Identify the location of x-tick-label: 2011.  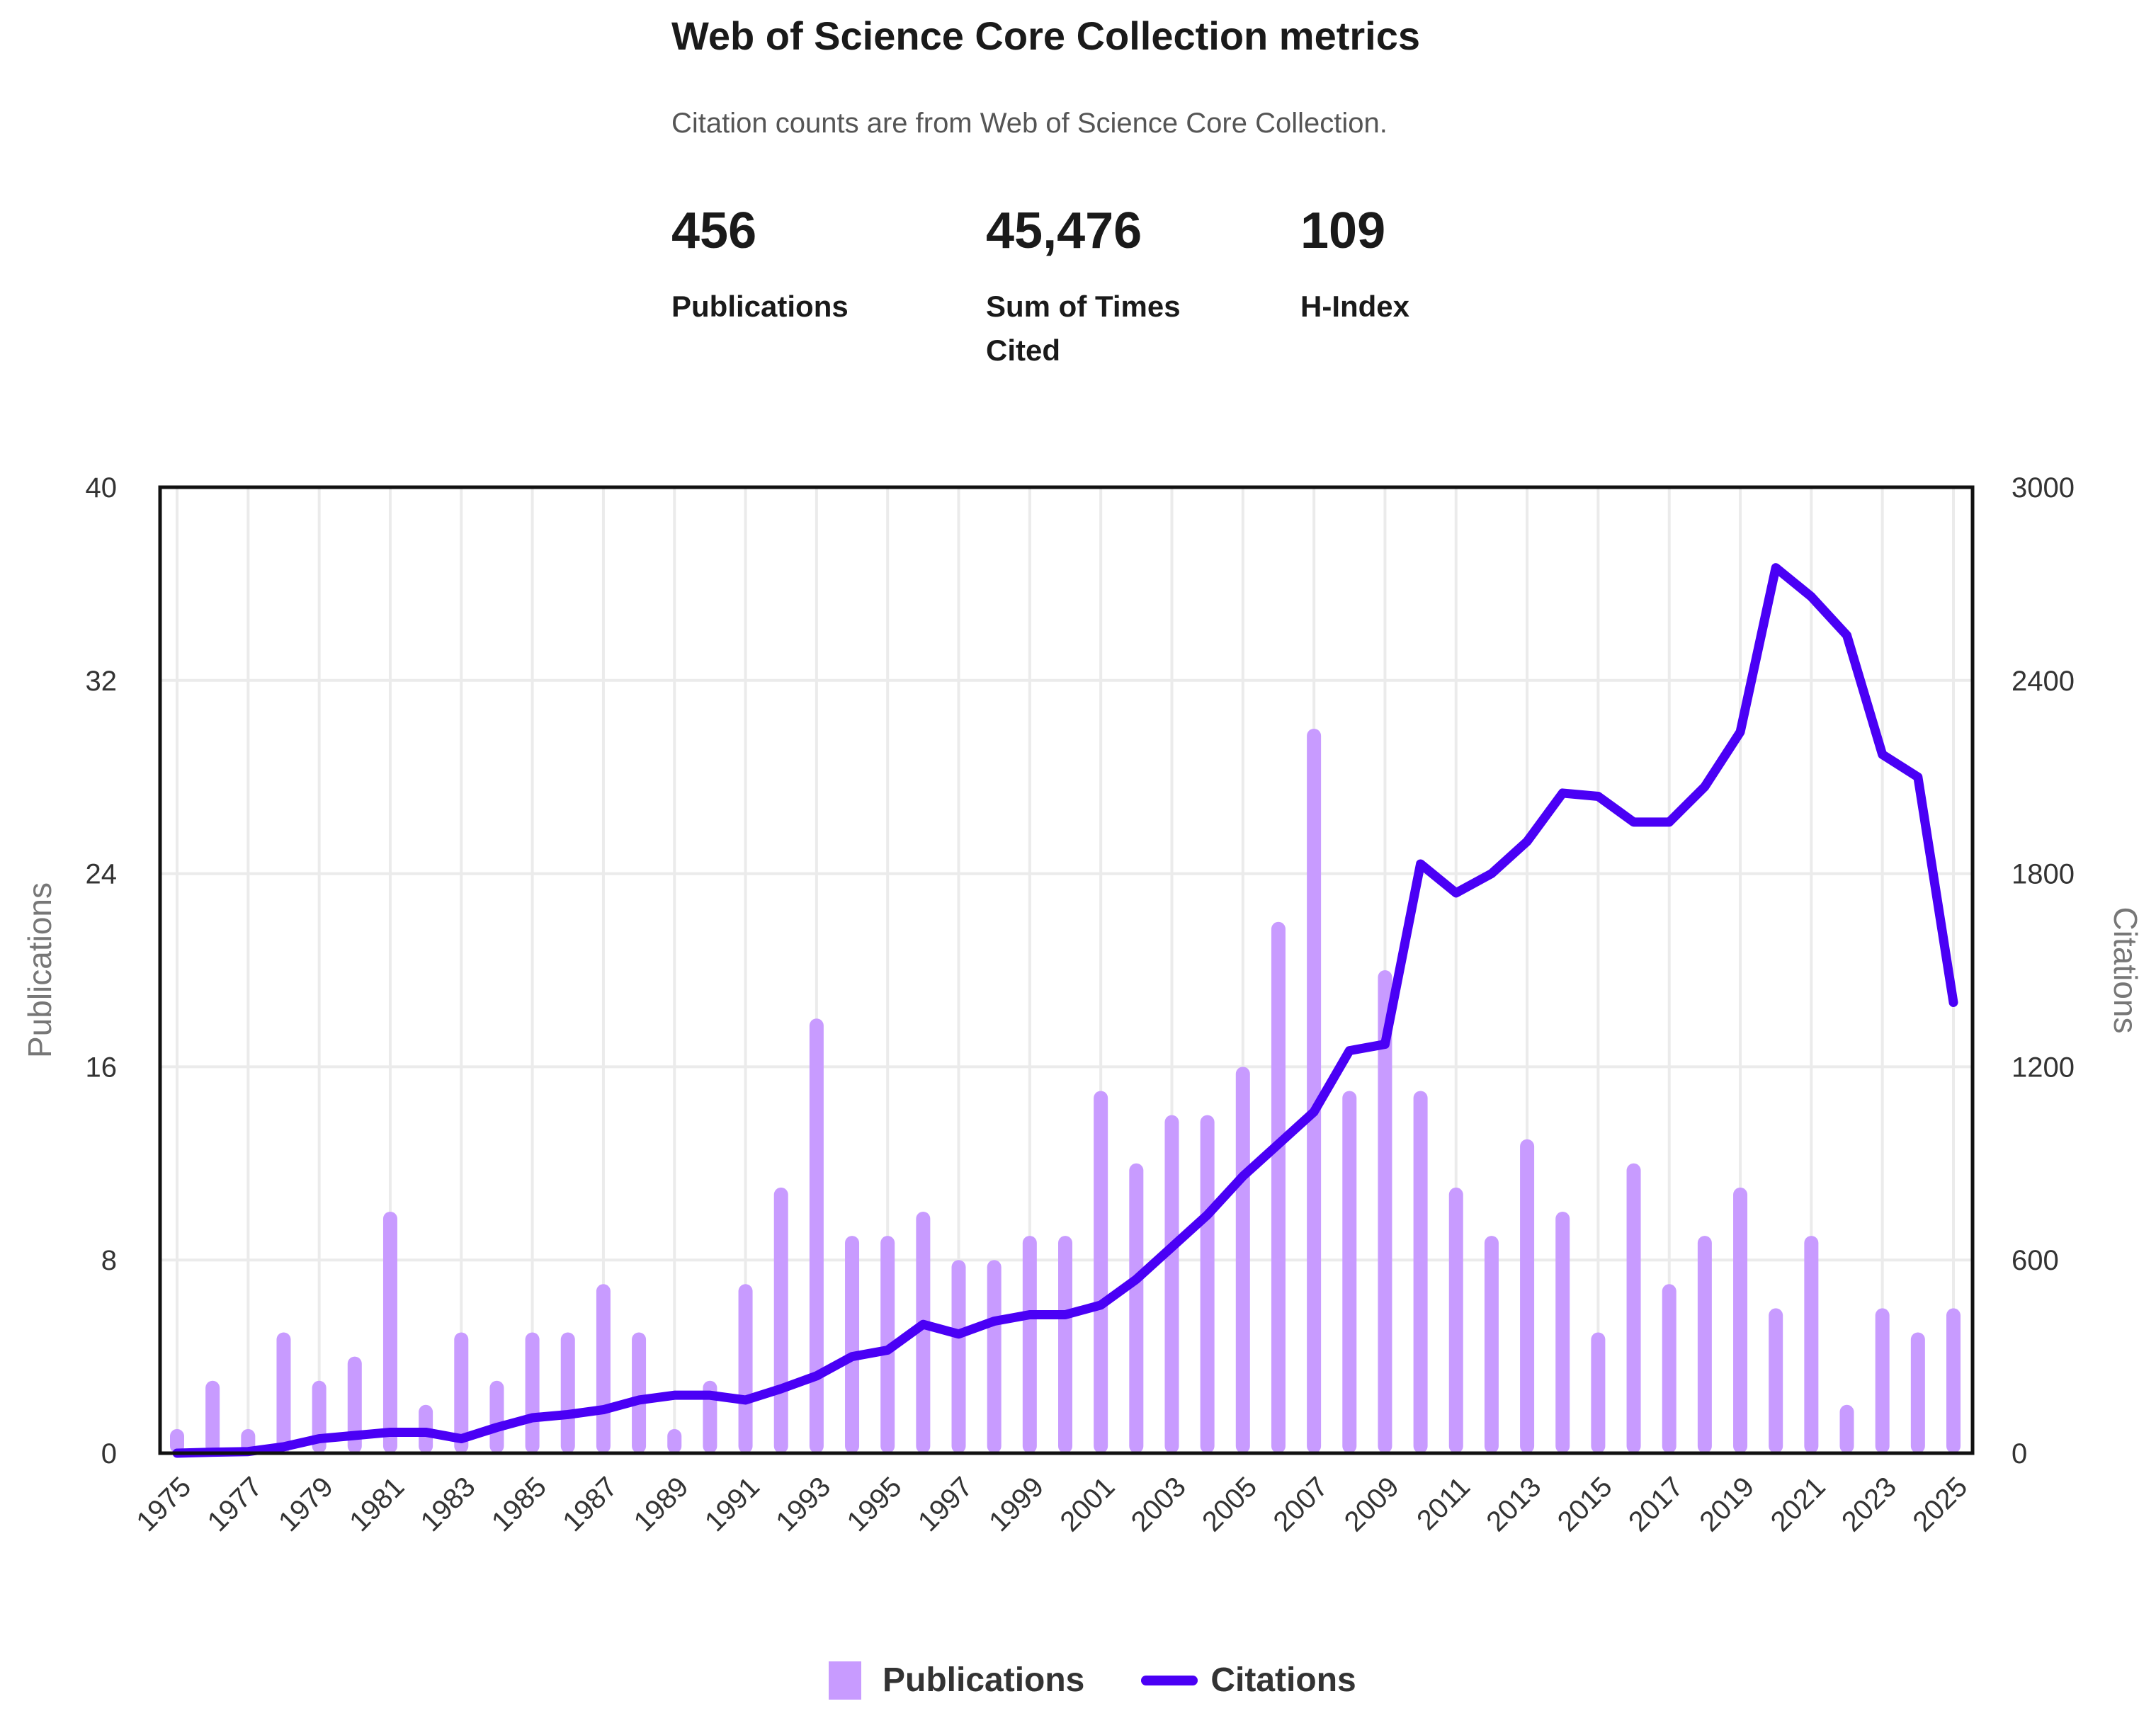
(1443, 1503).